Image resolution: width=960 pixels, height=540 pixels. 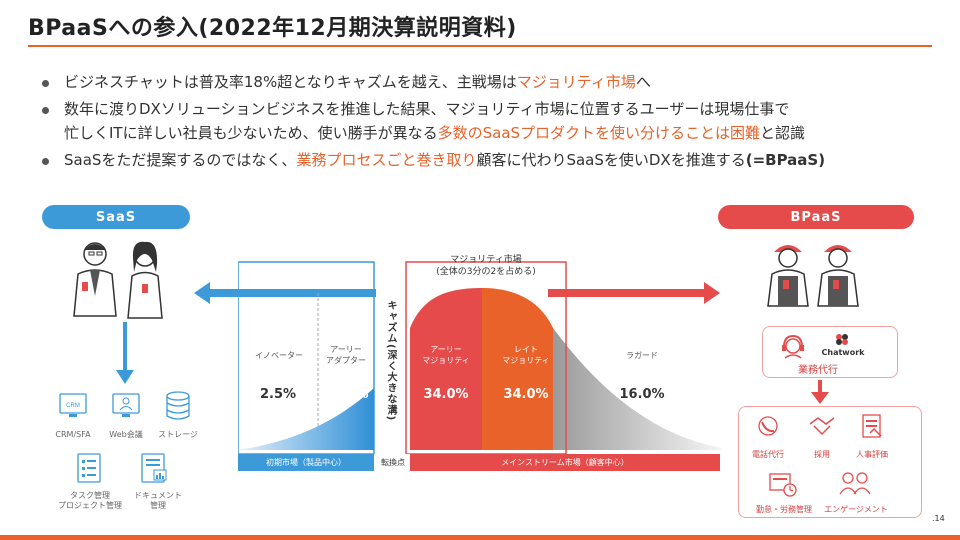 What do you see at coordinates (90, 500) in the screenshot?
I see `tool-label-task: タスク管理 プロジェクト管理` at bounding box center [90, 500].